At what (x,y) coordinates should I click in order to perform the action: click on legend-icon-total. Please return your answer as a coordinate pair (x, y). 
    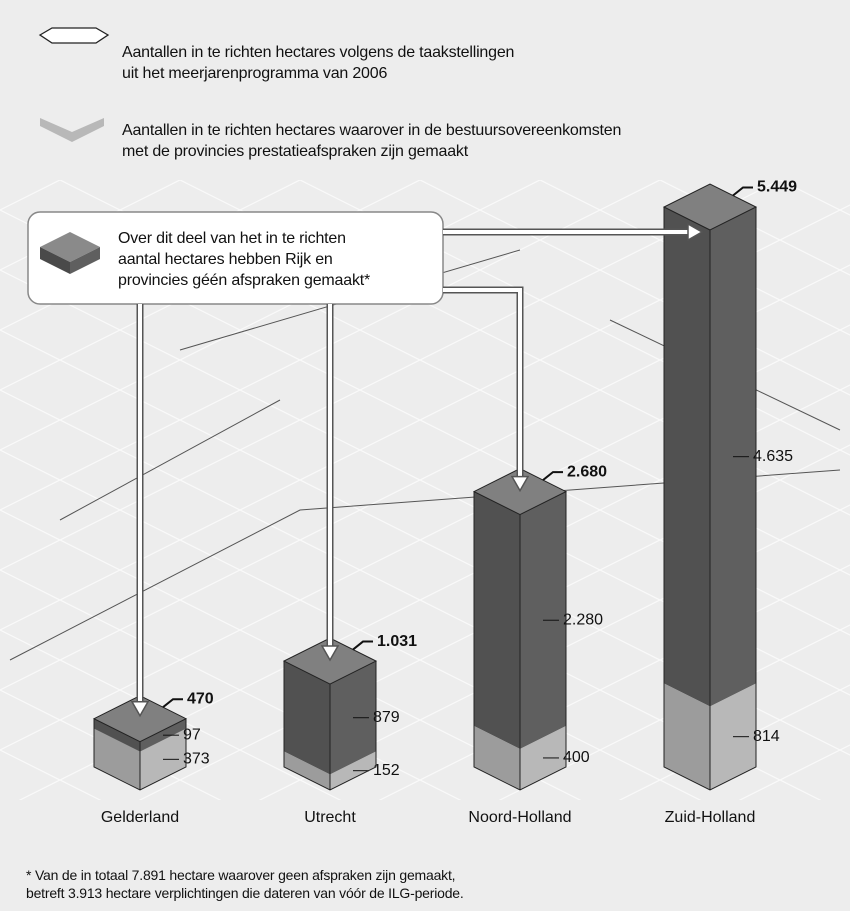
    Looking at the image, I should click on (74, 35).